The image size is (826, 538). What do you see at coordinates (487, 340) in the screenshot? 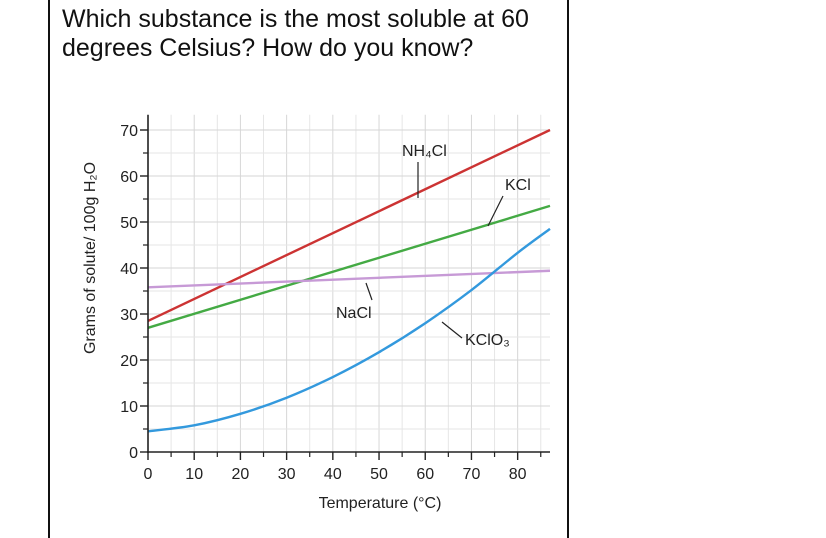
I see `series-label-kclo3: KClO₃` at bounding box center [487, 340].